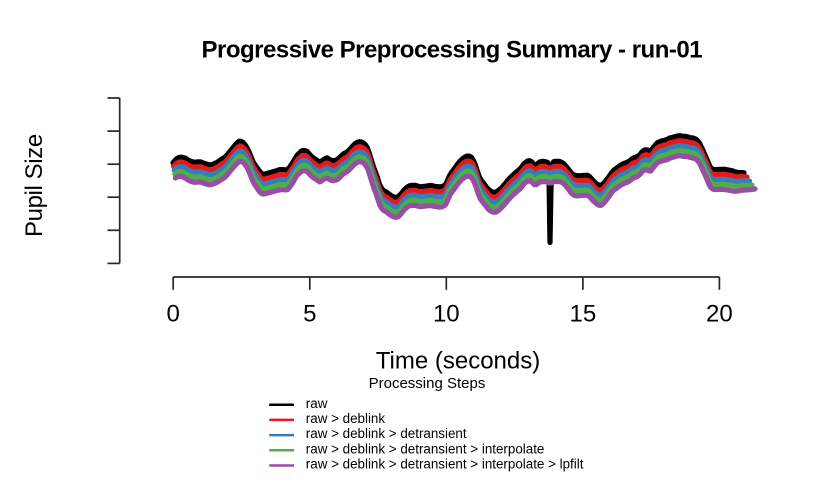 This screenshot has width=840, height=485. Describe the element at coordinates (309, 314) in the screenshot. I see `svg-text: 5` at that location.